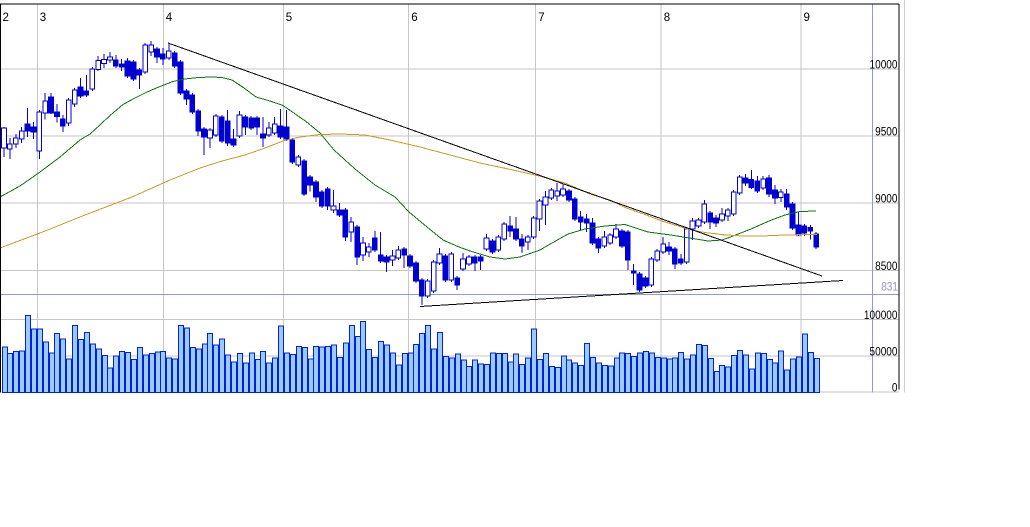  Describe the element at coordinates (414, 18) in the screenshot. I see `svg-text: 6` at that location.